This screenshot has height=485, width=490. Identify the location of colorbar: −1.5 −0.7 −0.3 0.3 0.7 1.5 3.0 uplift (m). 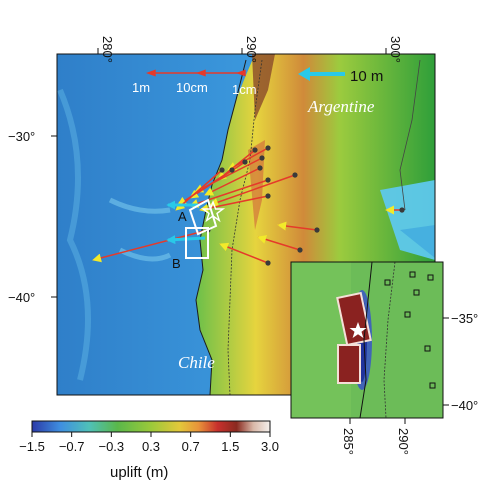
(149, 450).